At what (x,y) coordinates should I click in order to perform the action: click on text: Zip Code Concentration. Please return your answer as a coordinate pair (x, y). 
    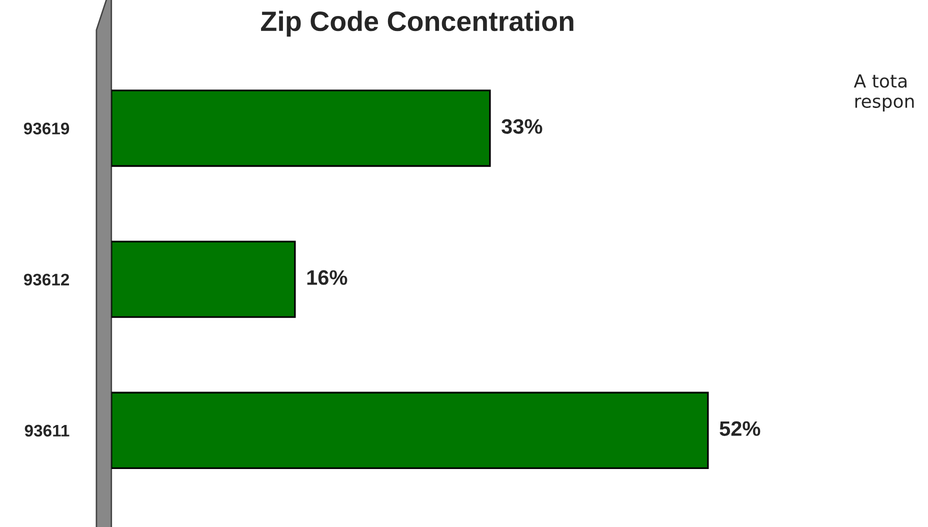
    Looking at the image, I should click on (417, 23).